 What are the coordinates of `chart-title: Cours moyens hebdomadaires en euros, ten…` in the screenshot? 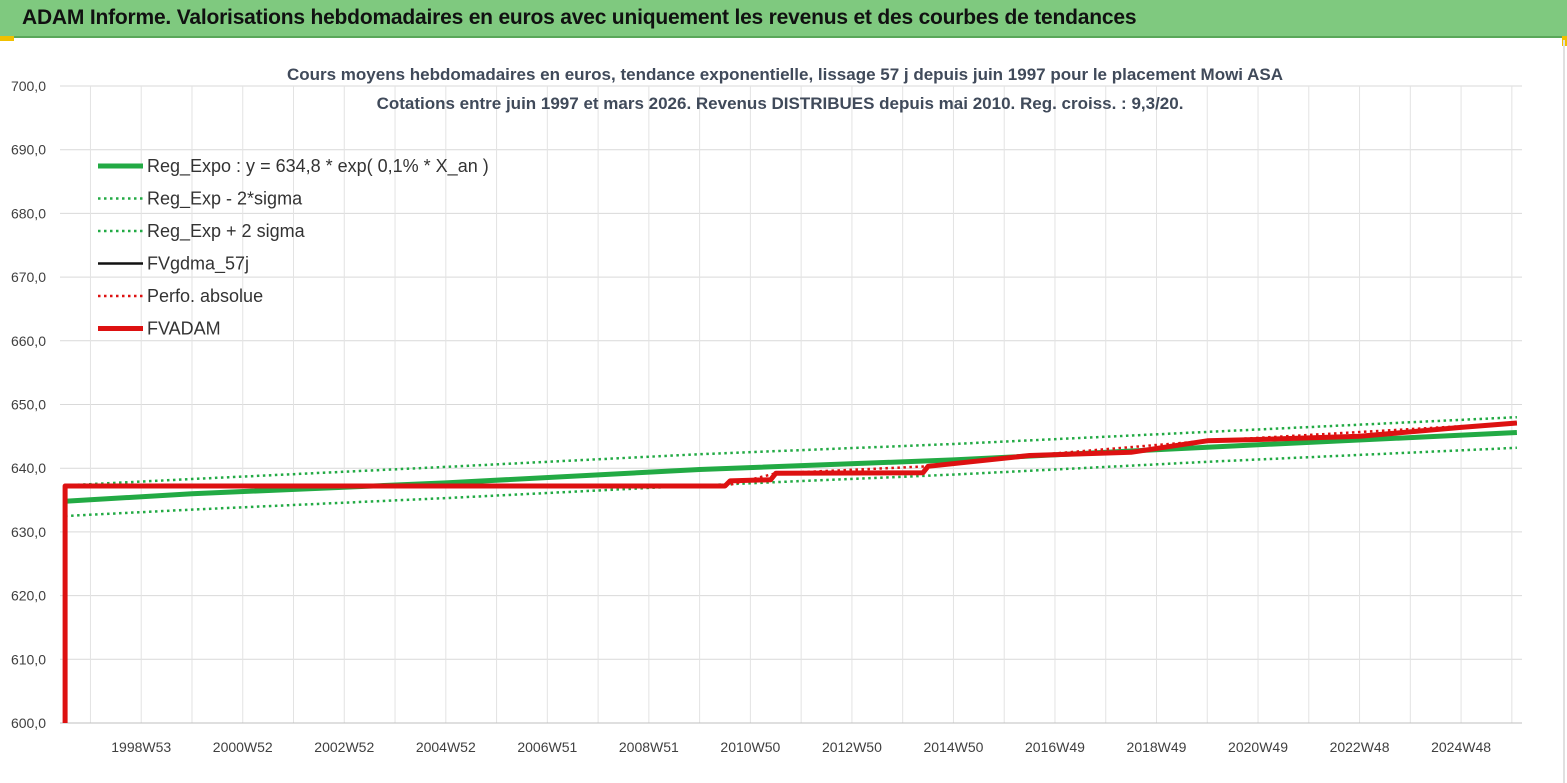 It's located at (785, 74).